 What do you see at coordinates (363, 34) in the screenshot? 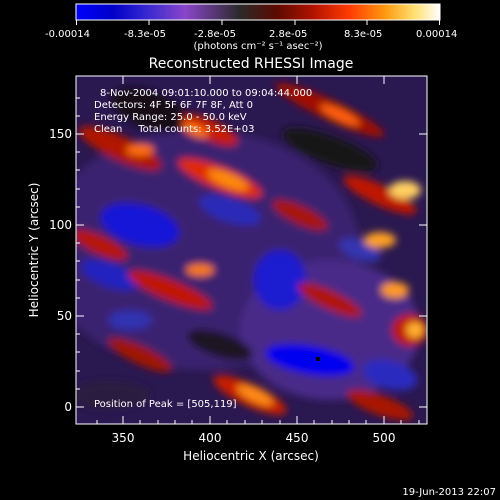
I see `colorbar-tick-label-4: 8.3e-05` at bounding box center [363, 34].